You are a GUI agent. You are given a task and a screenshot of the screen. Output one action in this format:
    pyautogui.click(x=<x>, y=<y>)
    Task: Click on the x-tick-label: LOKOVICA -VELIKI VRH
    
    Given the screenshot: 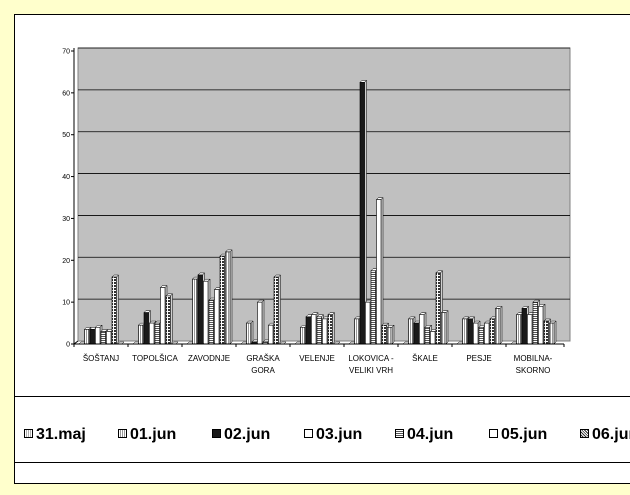 What is the action you would take?
    pyautogui.click(x=371, y=364)
    